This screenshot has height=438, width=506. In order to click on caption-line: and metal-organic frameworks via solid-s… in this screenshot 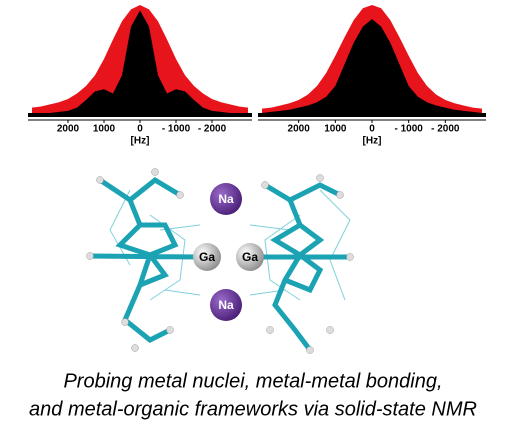, I will do `click(253, 409)`.